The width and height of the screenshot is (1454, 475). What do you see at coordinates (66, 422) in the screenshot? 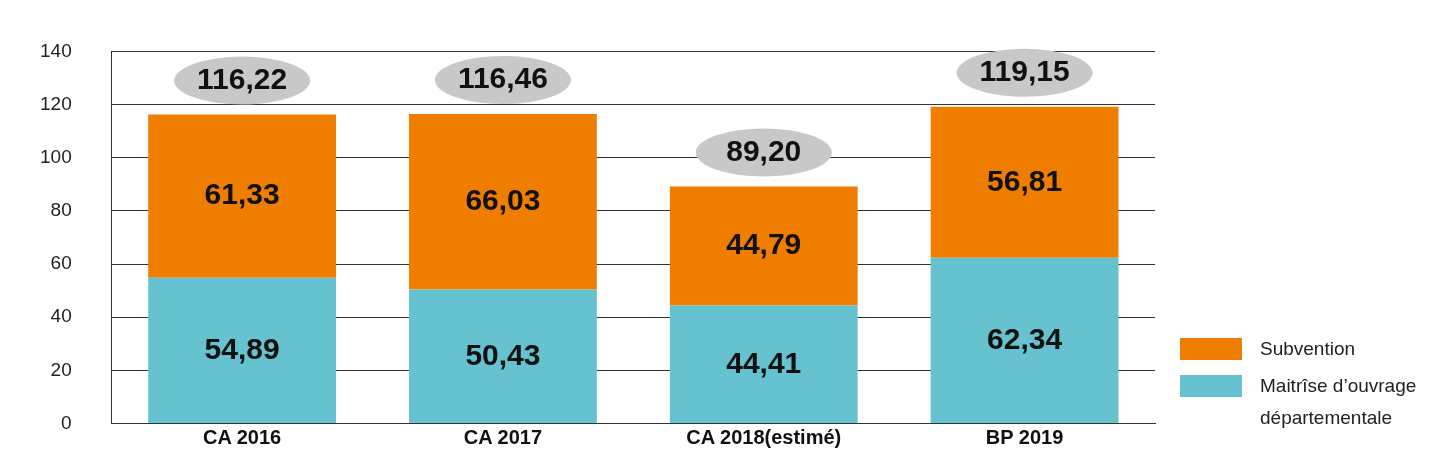
I see `y-tick-label: 0` at bounding box center [66, 422].